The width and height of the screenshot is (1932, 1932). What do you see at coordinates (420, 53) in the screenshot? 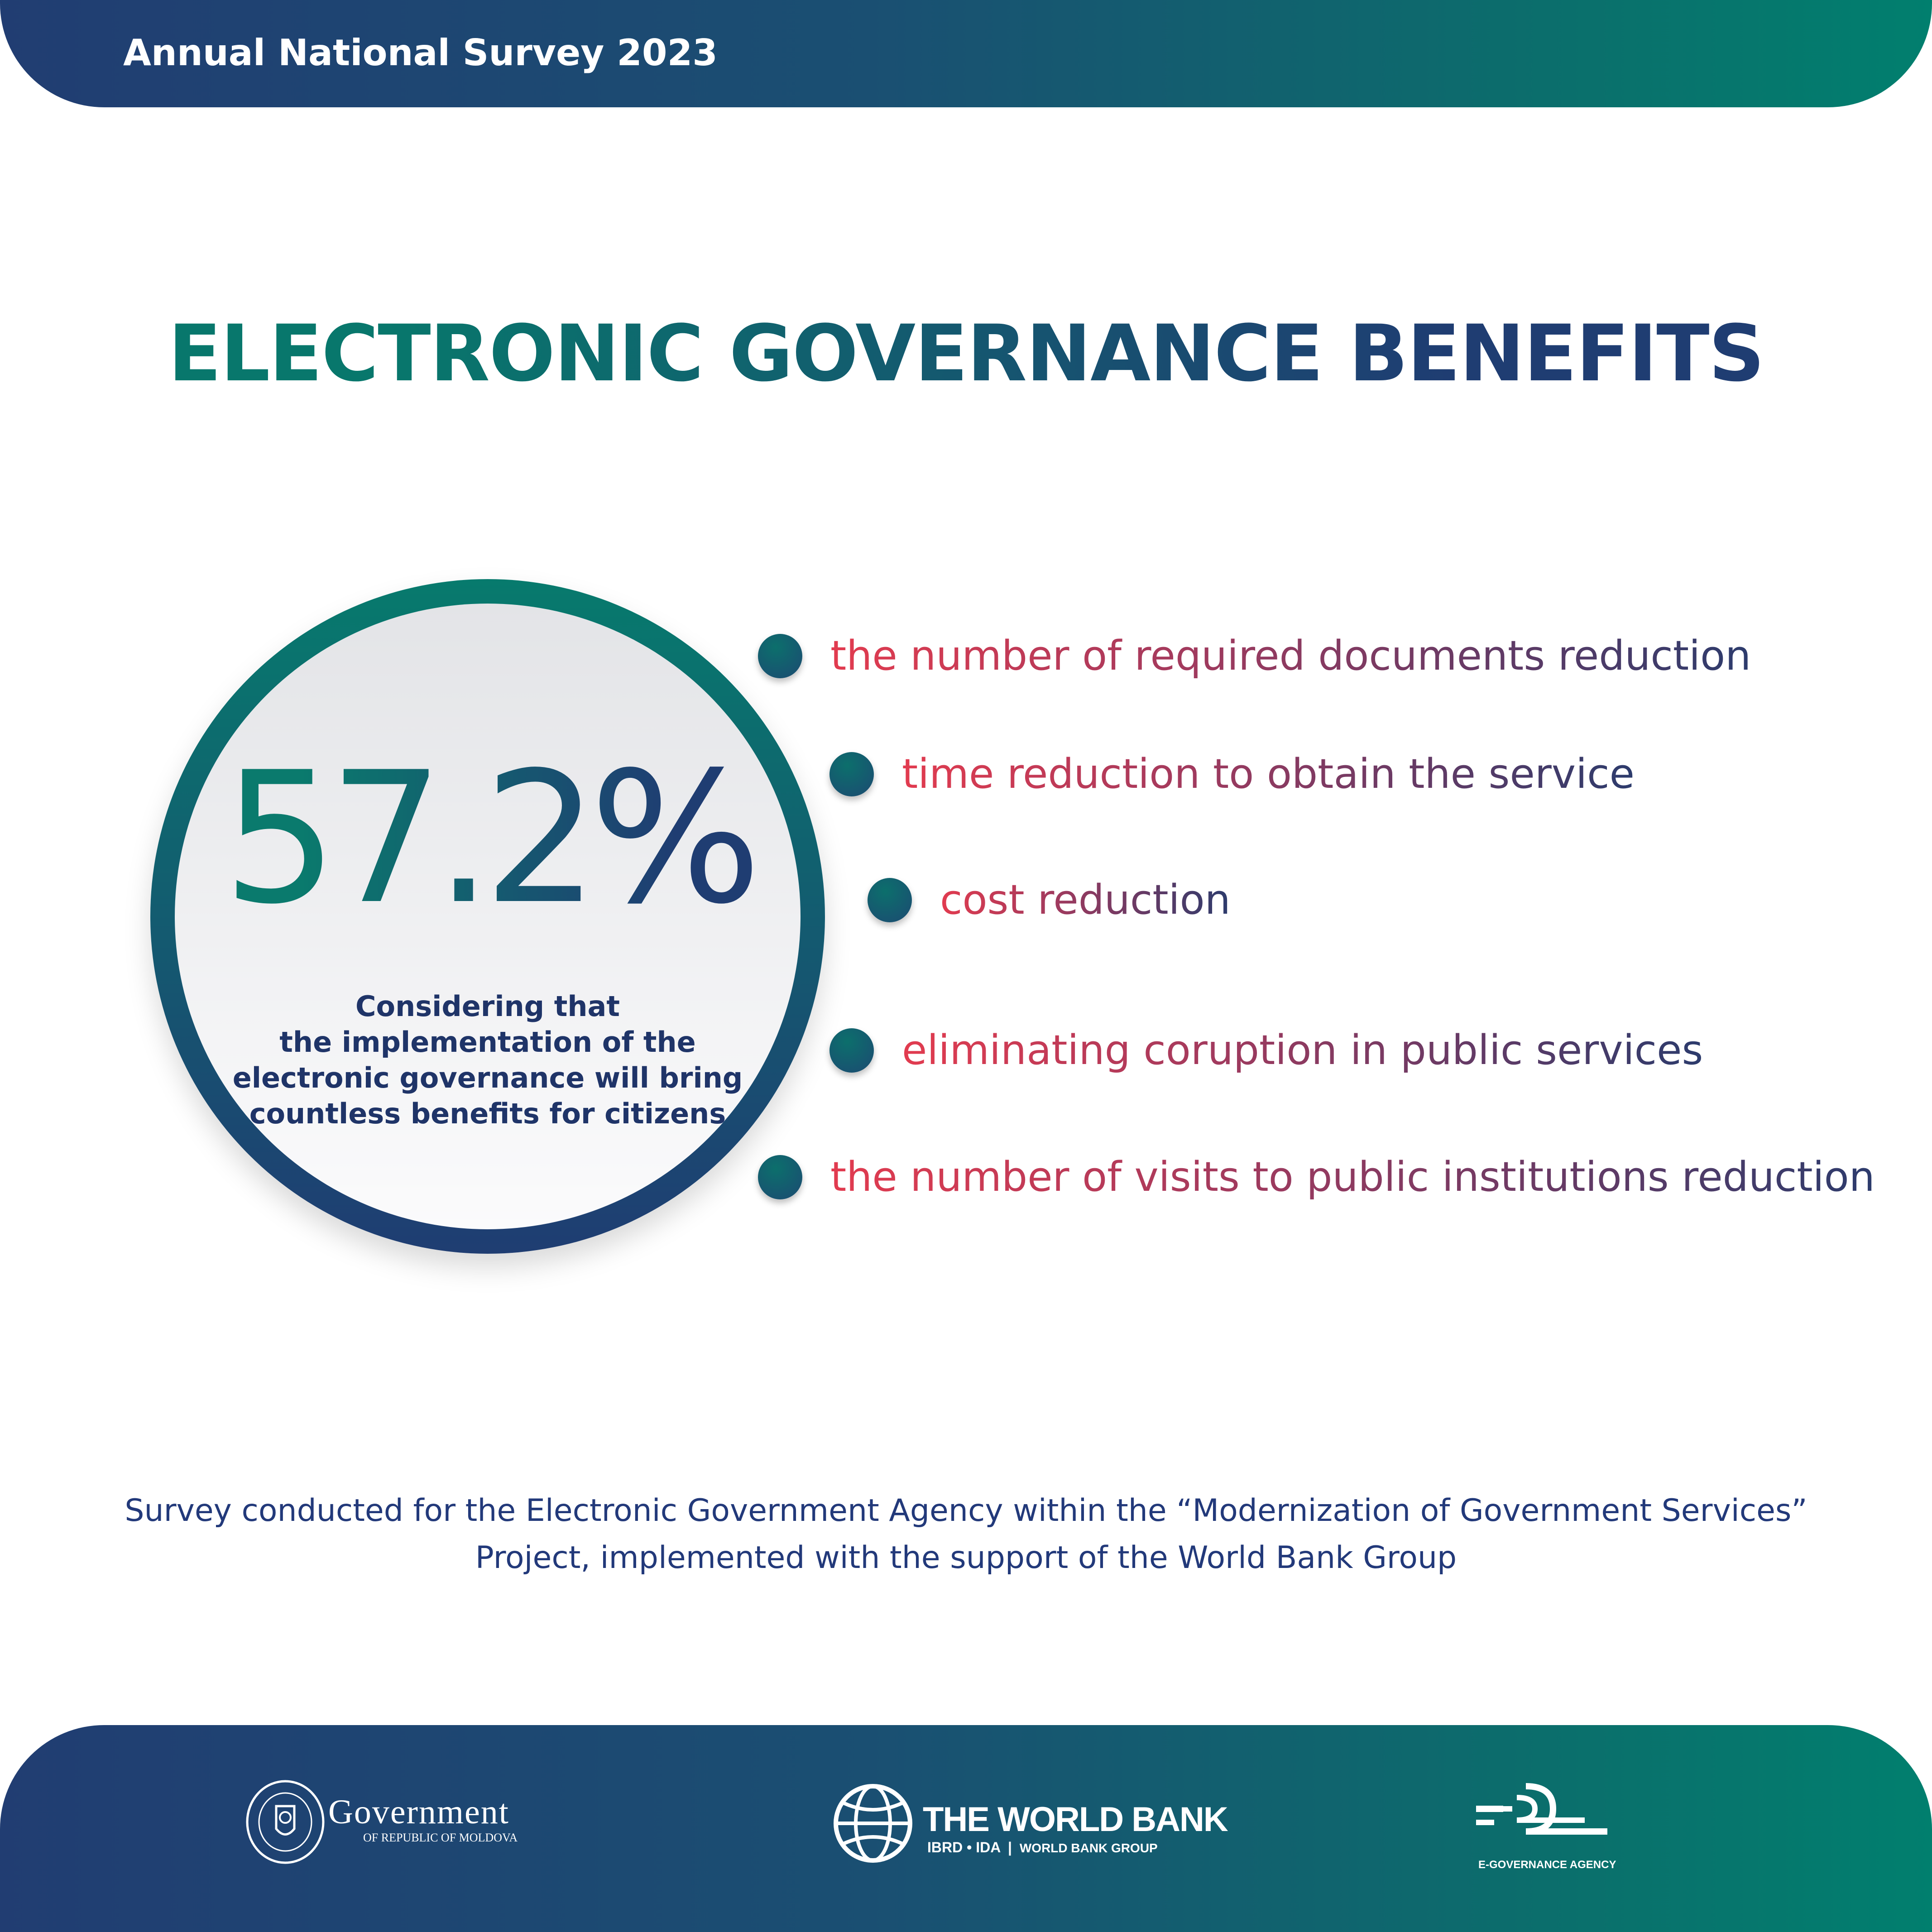
I see `header-title: Annual National Survey 2023` at bounding box center [420, 53].